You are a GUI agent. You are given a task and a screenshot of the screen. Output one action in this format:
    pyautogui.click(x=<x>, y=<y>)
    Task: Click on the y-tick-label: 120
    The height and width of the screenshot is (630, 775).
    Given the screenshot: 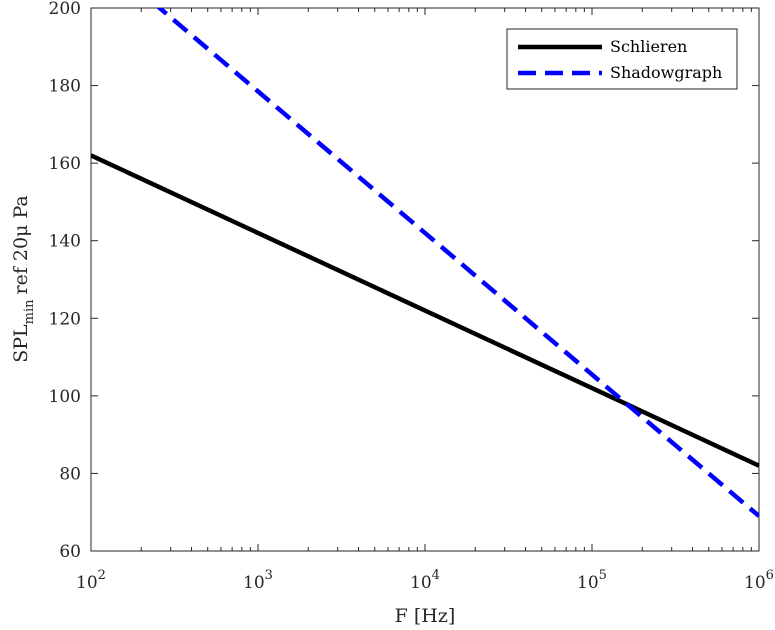 What is the action you would take?
    pyautogui.click(x=65, y=319)
    